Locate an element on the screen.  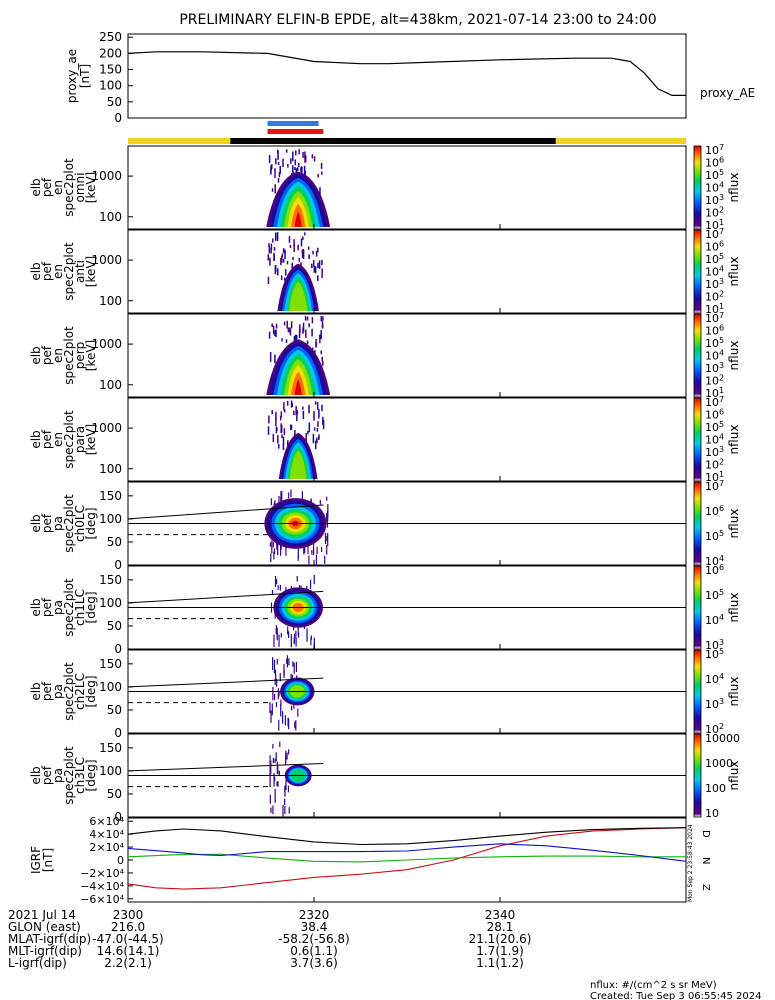
colorbar is located at coordinates (697, 355).